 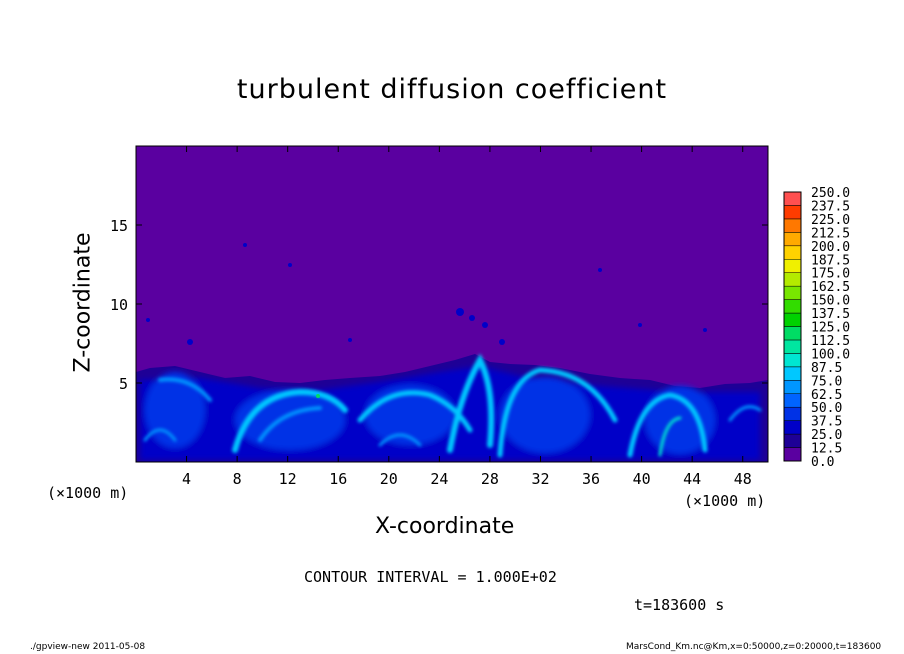 I want to click on colorbar-label: 200.0, so click(x=830, y=247).